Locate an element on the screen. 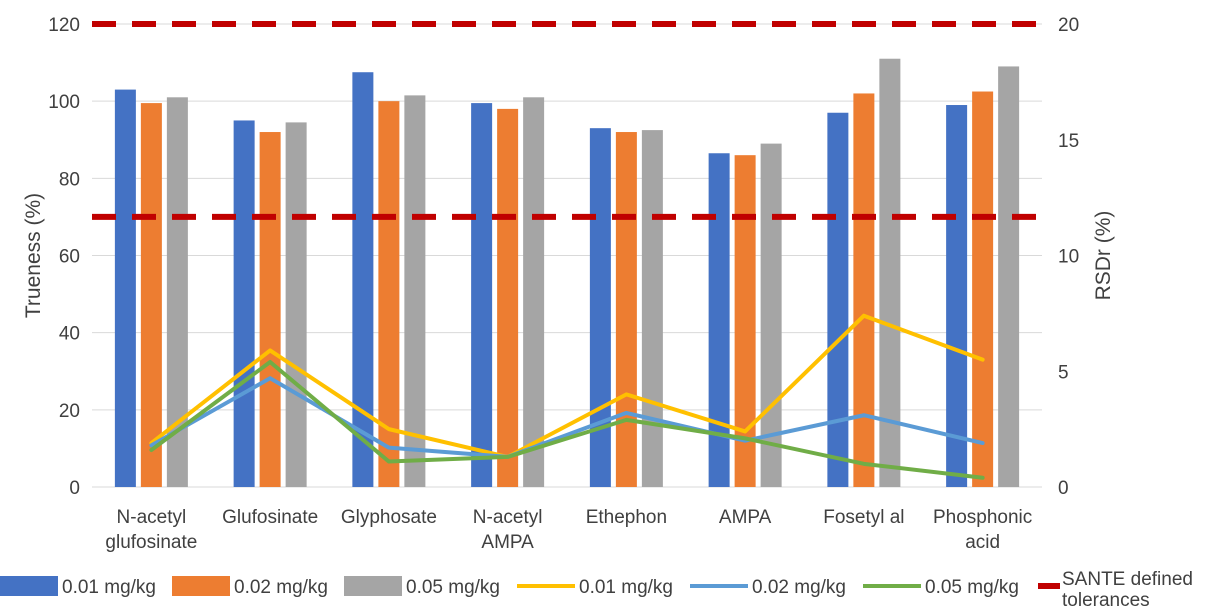 Image resolution: width=1206 pixels, height=612 pixels. x-tick-label: Phosphonic is located at coordinates (982, 517).